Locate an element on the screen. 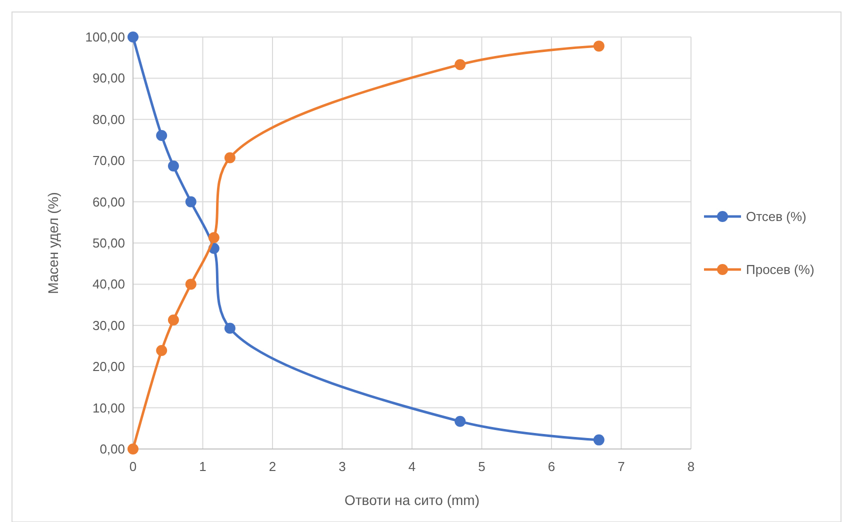 Image resolution: width=845 pixels, height=522 pixels. y-axis-title: Масен удел (%) is located at coordinates (53, 243).